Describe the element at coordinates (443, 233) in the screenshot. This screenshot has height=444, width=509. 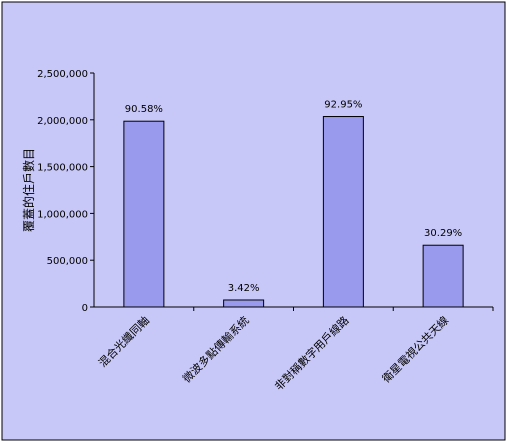
I see `data-label: 30.29%` at that location.